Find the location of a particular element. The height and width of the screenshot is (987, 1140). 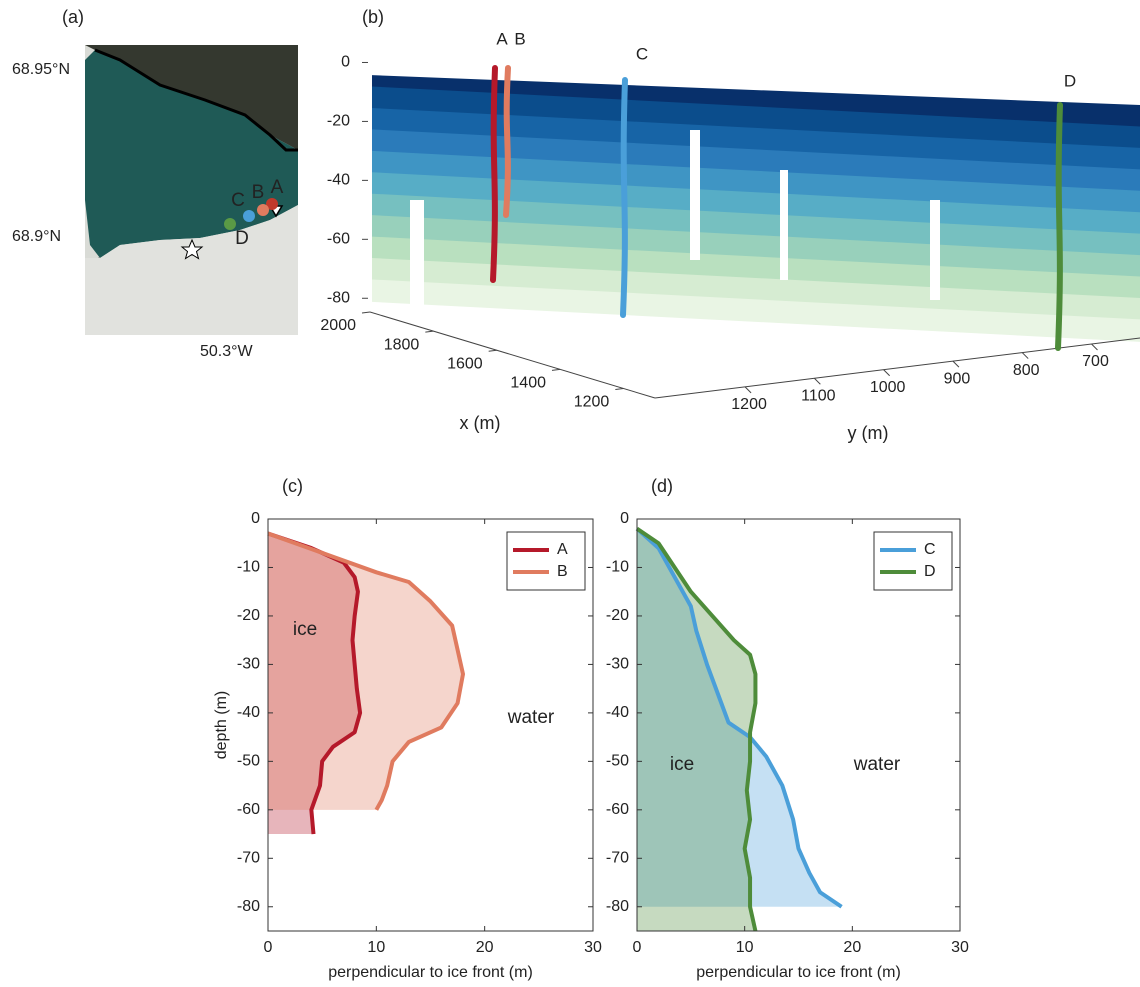

x-axis is located at coordinates (512, 355).